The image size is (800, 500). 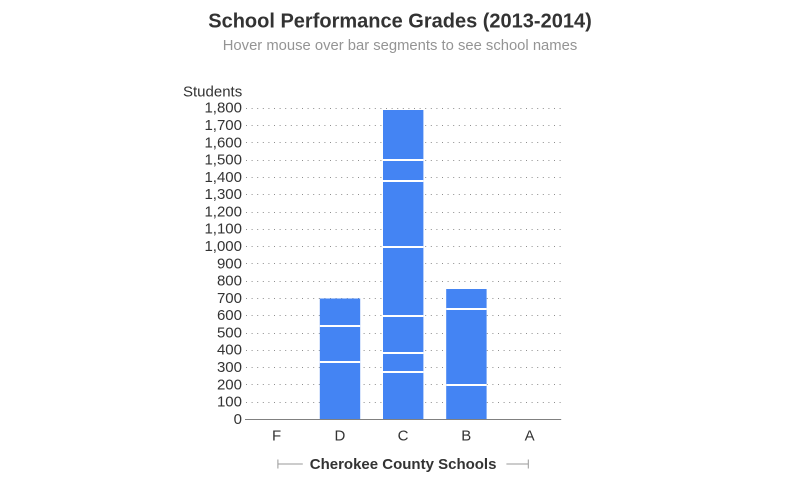 What do you see at coordinates (229, 315) in the screenshot?
I see `svg-text: 600` at bounding box center [229, 315].